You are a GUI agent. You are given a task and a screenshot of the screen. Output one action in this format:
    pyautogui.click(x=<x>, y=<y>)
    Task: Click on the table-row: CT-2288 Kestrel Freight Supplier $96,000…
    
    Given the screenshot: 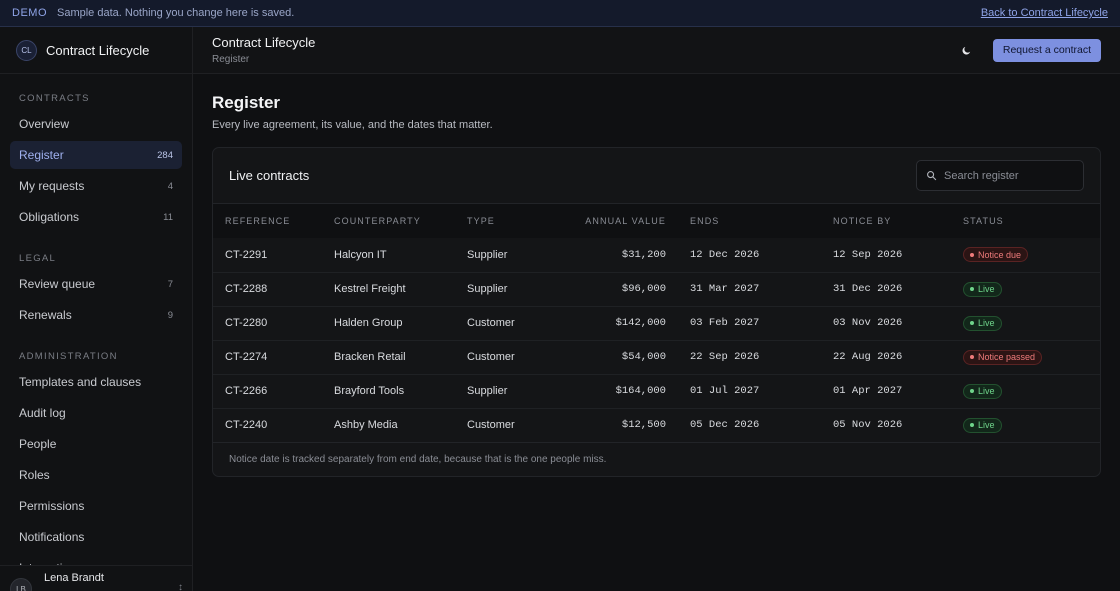 What is the action you would take?
    pyautogui.click(x=656, y=289)
    